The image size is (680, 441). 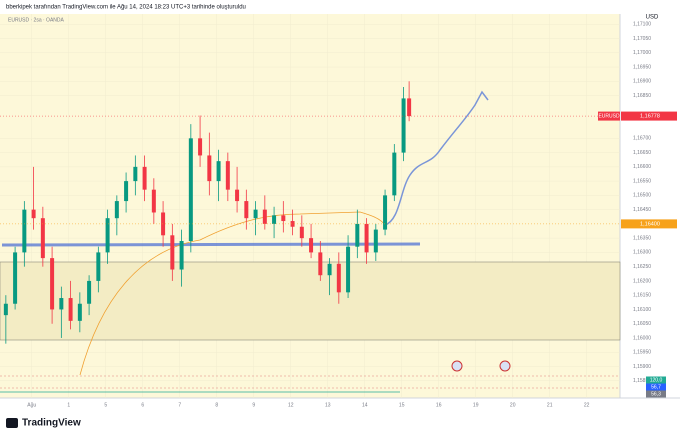 I want to click on symbol-label: EURUSD, so click(x=609, y=116).